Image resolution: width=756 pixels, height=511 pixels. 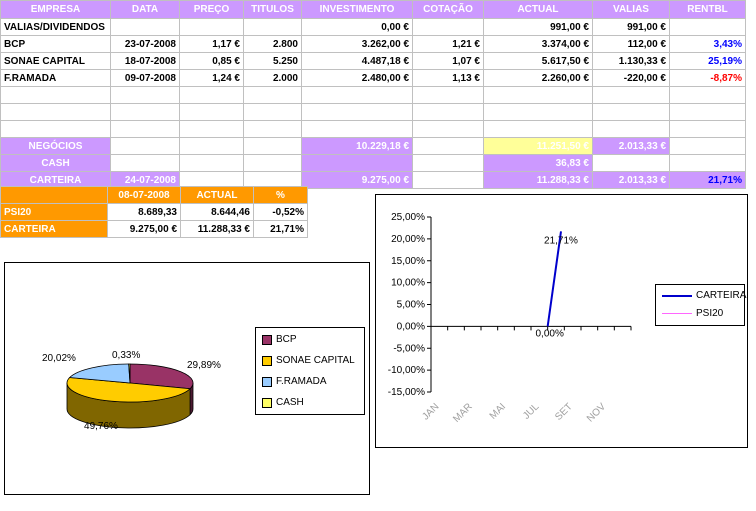 I want to click on line-legend: CARTEIRA PSI20, so click(x=700, y=305).